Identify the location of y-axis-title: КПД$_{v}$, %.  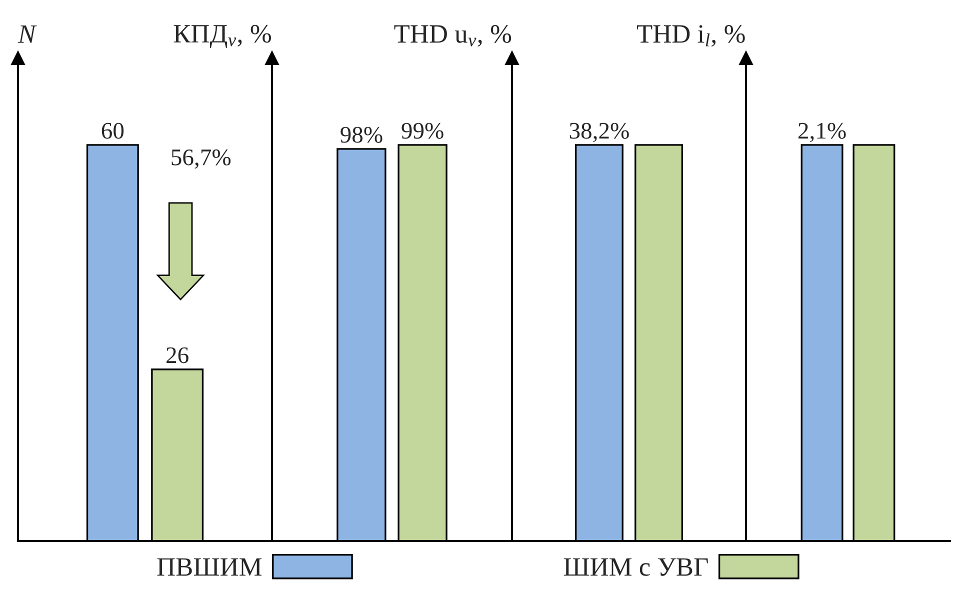
(222, 36).